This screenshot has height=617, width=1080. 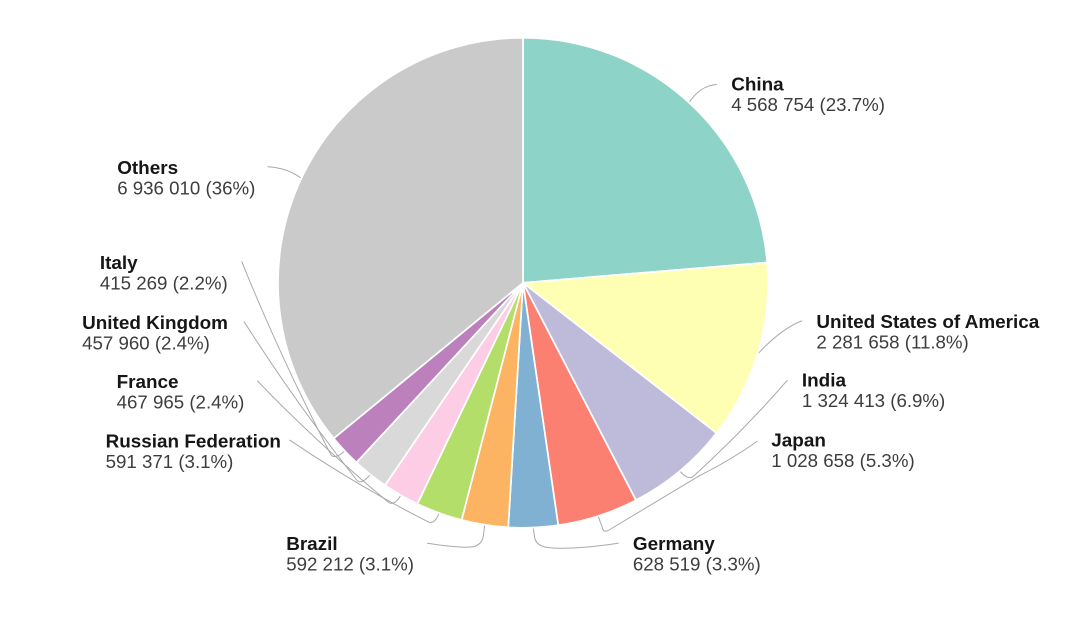 What do you see at coordinates (927, 322) in the screenshot?
I see `svg-text: United States of America` at bounding box center [927, 322].